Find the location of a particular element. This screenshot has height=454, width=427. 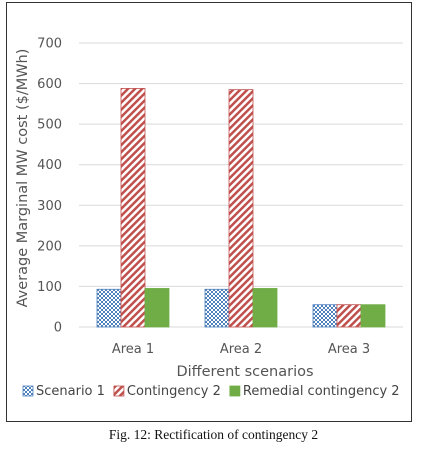

y-tick-label: 300 is located at coordinates (49, 206).